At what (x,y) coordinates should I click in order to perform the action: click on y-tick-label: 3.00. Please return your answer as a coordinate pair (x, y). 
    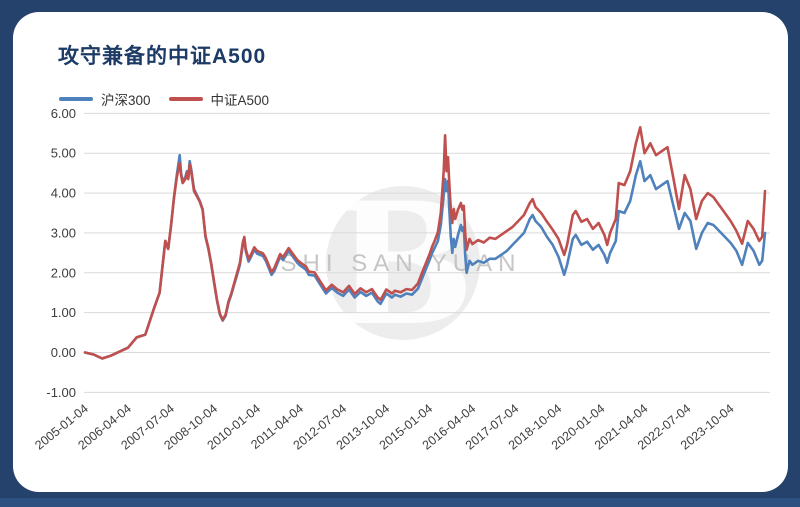
    Looking at the image, I should click on (63, 232).